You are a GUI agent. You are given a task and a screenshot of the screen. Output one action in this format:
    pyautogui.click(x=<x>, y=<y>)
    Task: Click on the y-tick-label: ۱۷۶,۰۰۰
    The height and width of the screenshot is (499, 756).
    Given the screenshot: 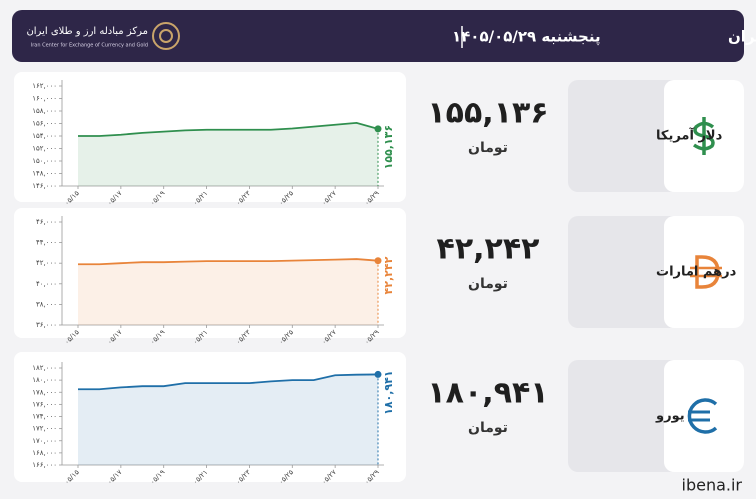 What is the action you would take?
    pyautogui.click(x=44, y=404)
    